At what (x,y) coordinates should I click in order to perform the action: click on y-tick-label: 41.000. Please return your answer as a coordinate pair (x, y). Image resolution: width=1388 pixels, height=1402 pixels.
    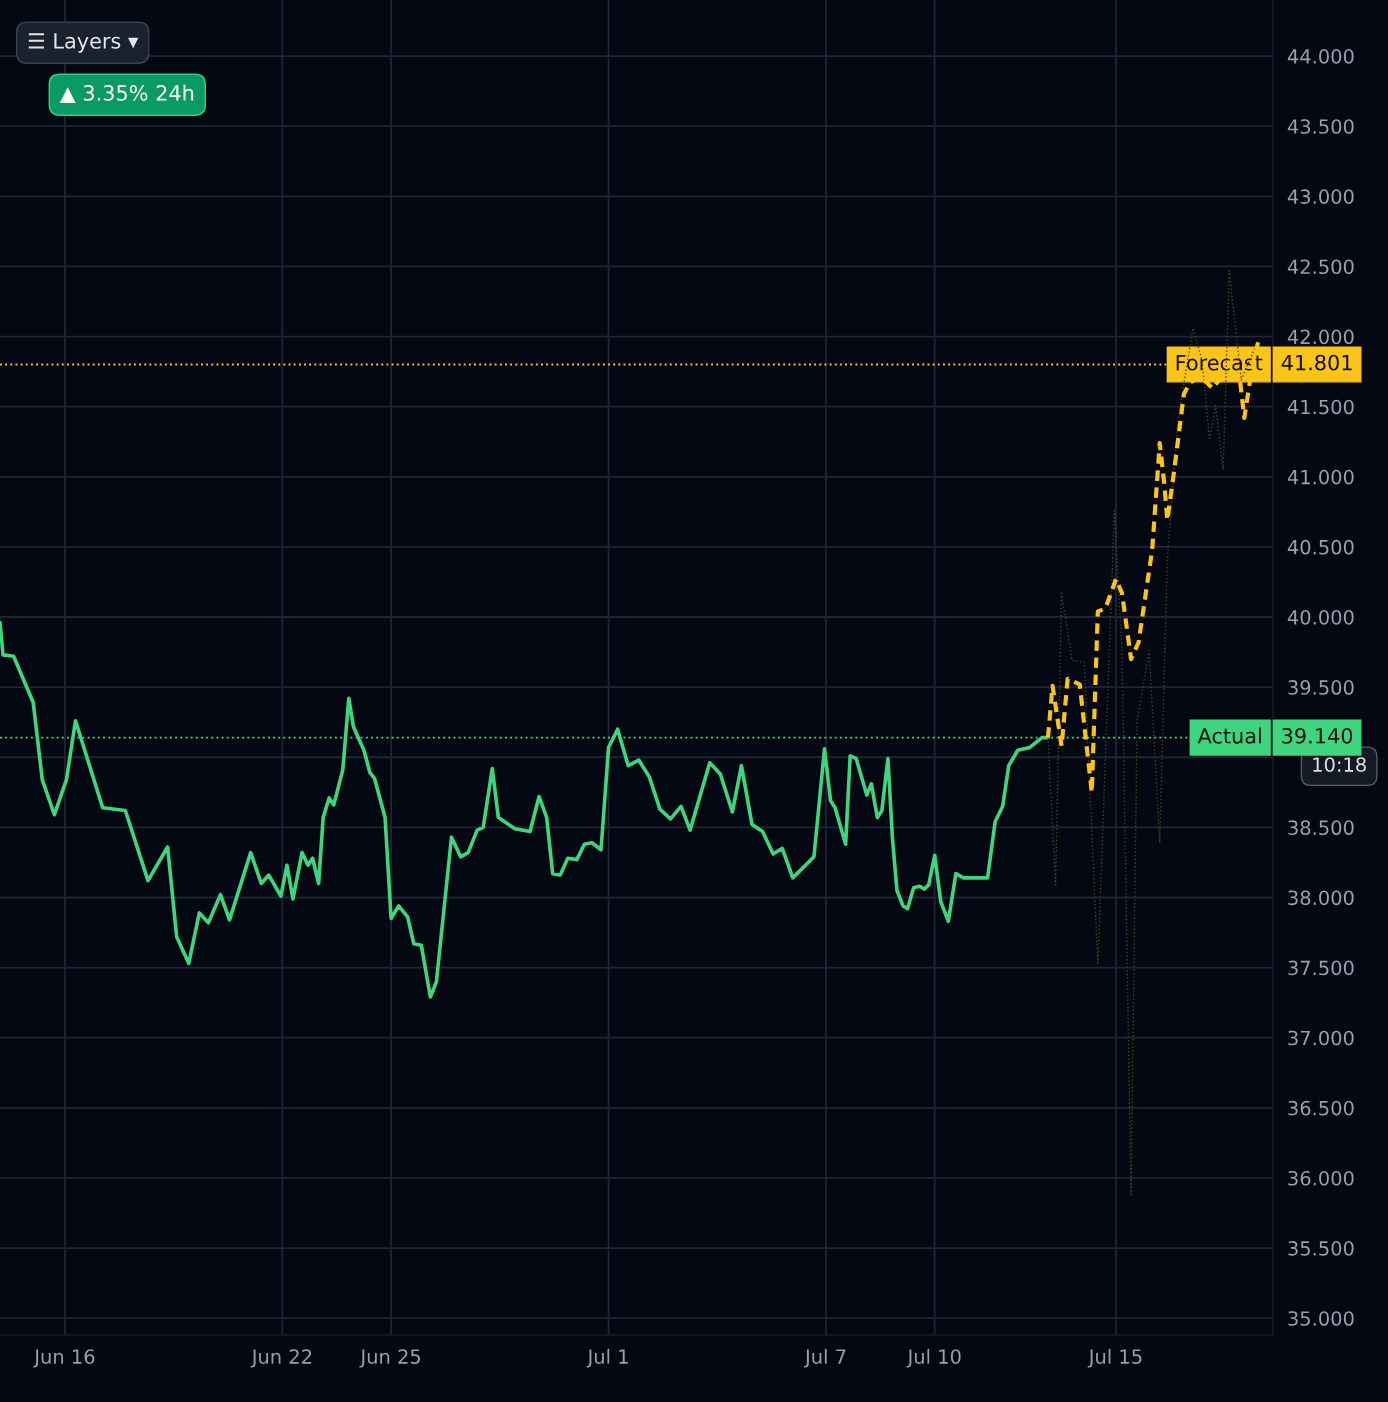
    Looking at the image, I should click on (1320, 477).